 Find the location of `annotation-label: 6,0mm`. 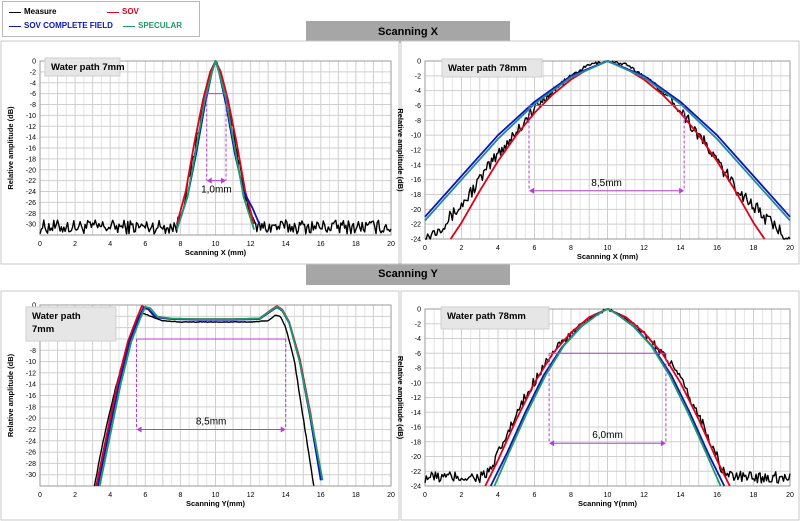

annotation-label: 6,0mm is located at coordinates (607, 435).